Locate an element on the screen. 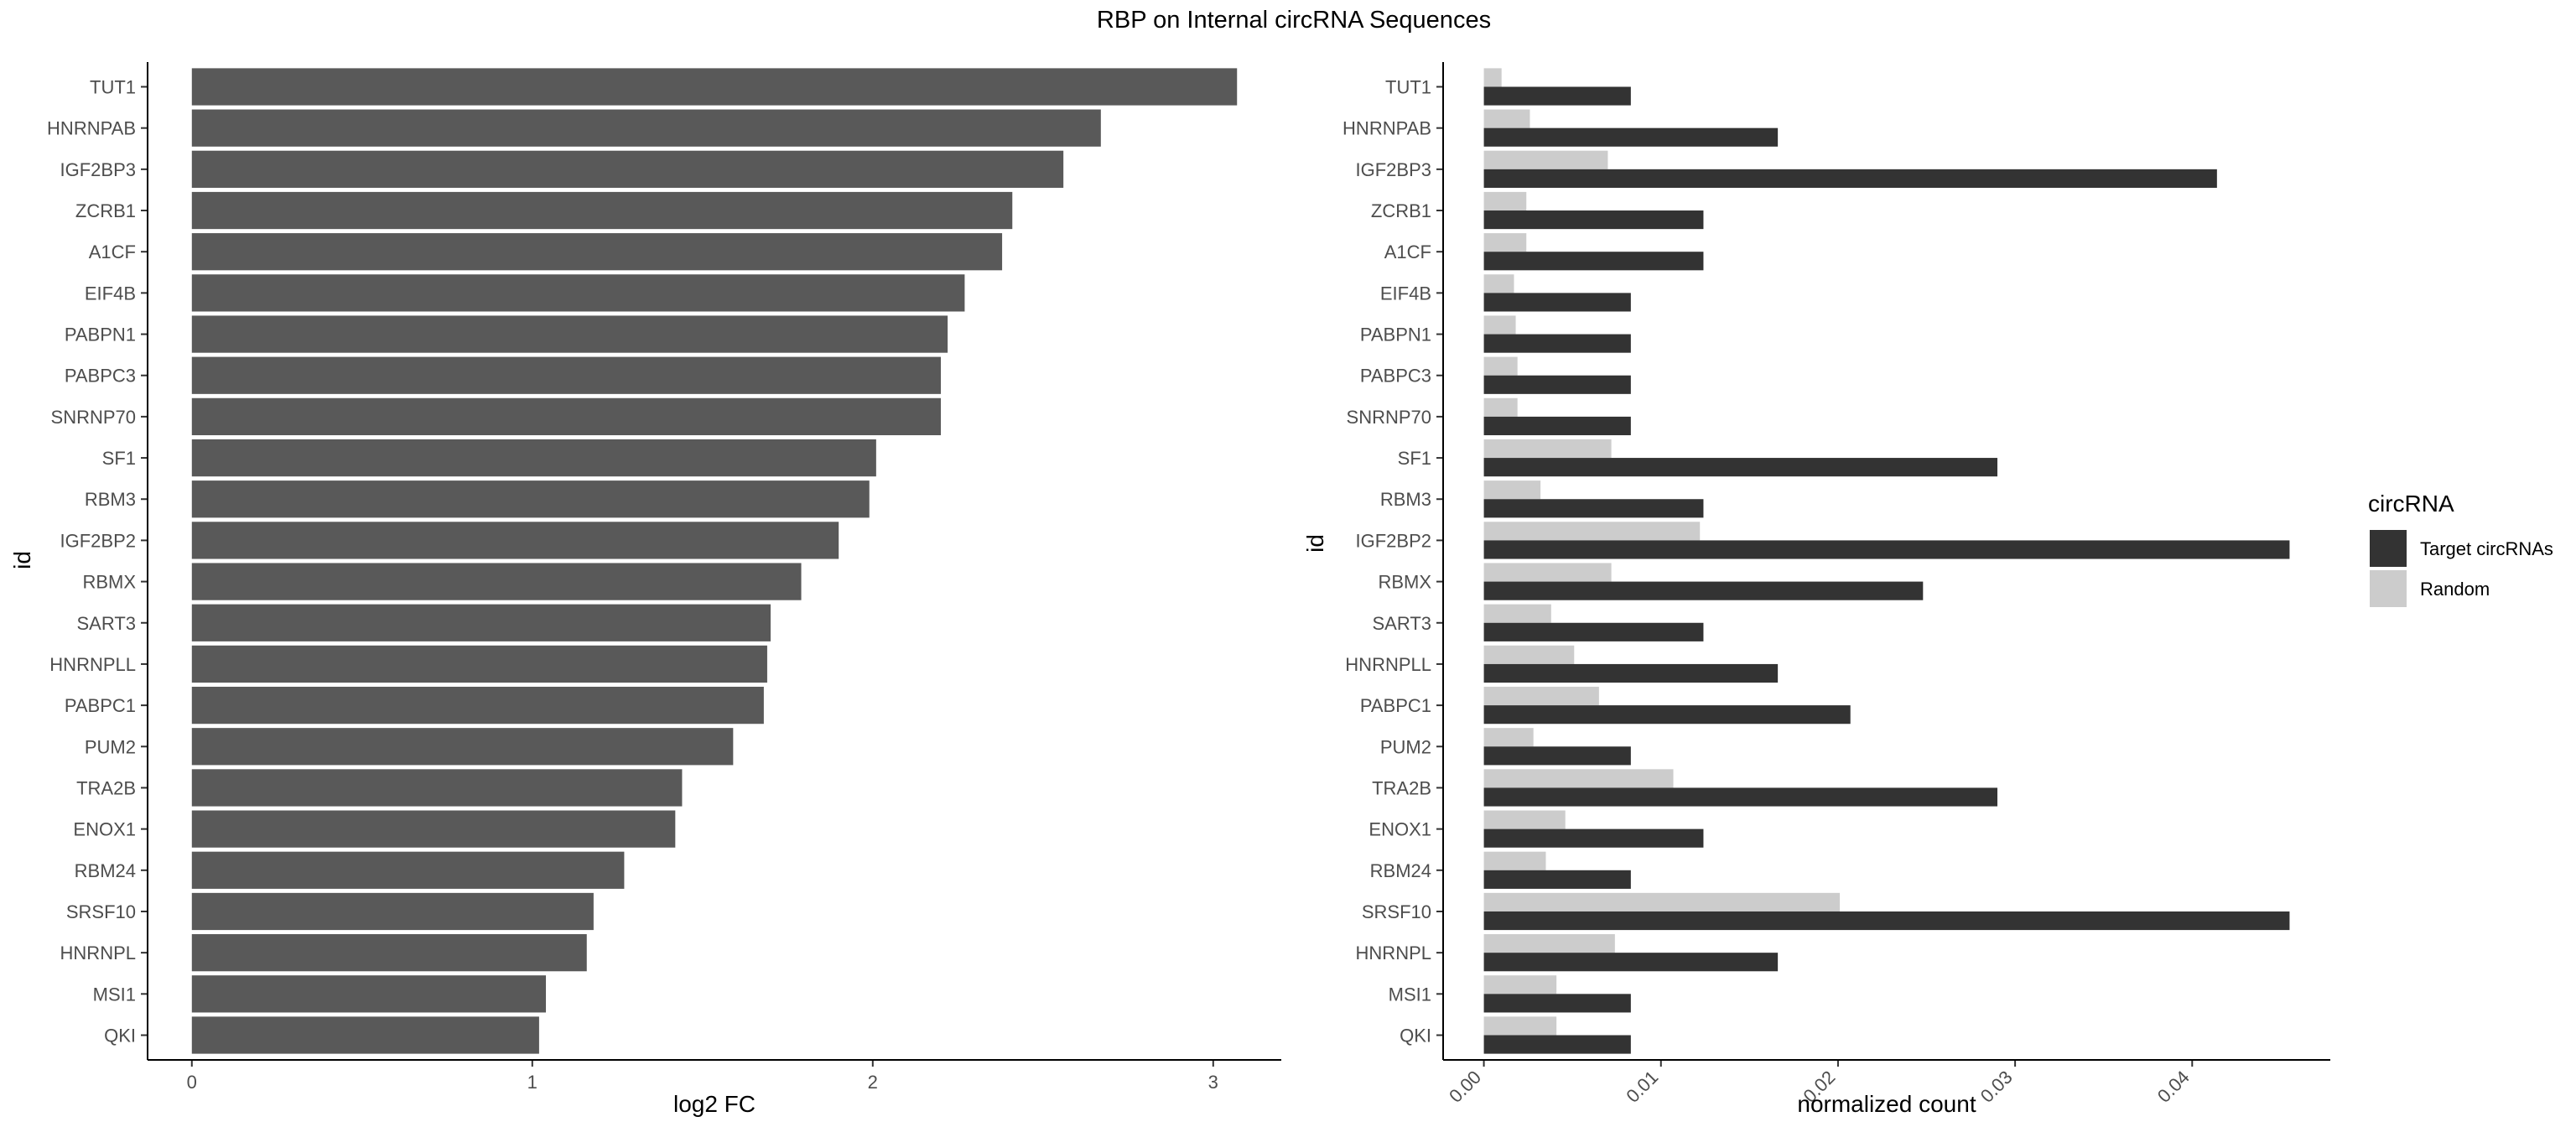  log2fc-x-axis-title: log2 FC is located at coordinates (714, 1104).